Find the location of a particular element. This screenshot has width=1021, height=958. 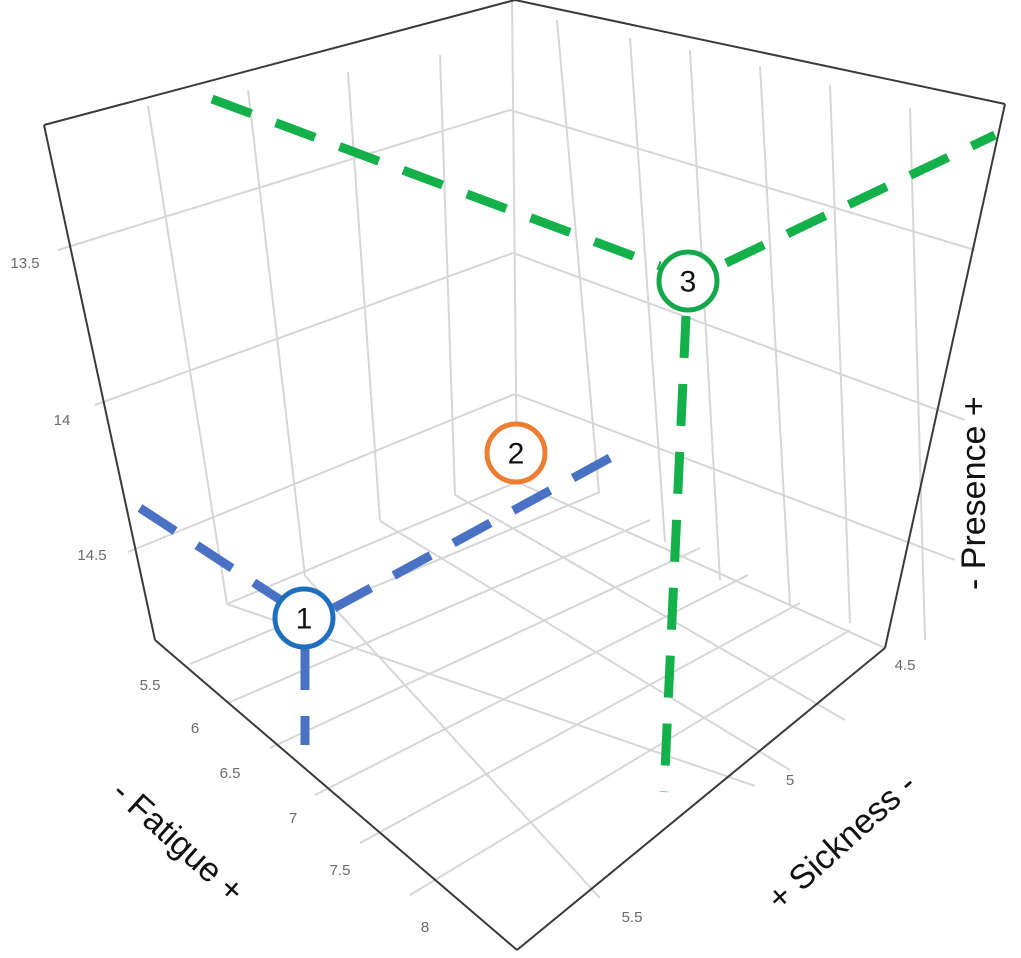

fatigue-tick-label: 8 is located at coordinates (425, 927).